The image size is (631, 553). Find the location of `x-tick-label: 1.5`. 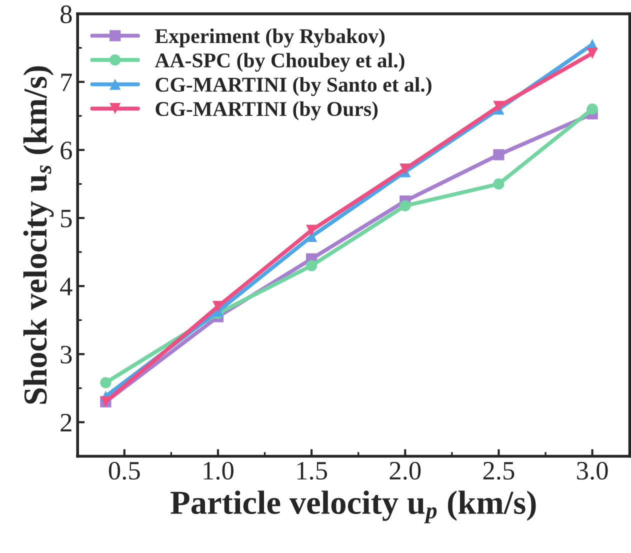

x-tick-label: 1.5 is located at coordinates (312, 471).